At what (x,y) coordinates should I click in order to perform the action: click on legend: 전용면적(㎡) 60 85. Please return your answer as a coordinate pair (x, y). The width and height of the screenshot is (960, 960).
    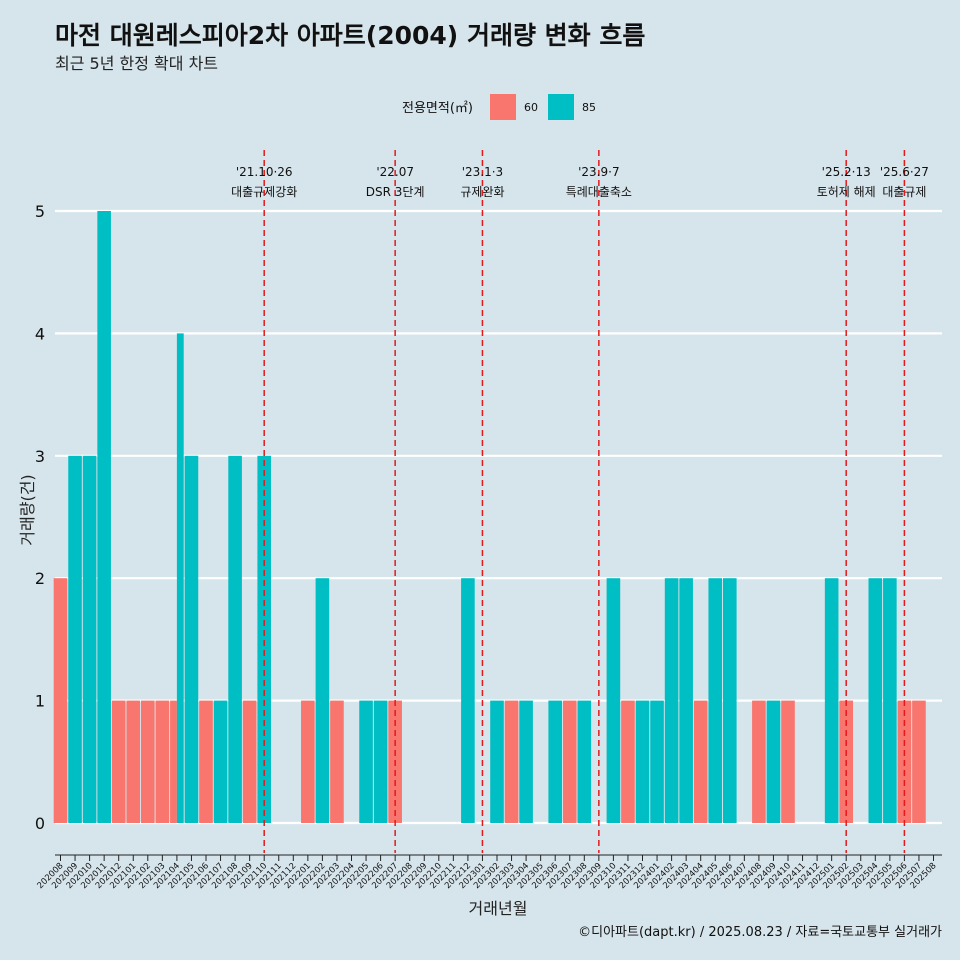
    Looking at the image, I should click on (499, 107).